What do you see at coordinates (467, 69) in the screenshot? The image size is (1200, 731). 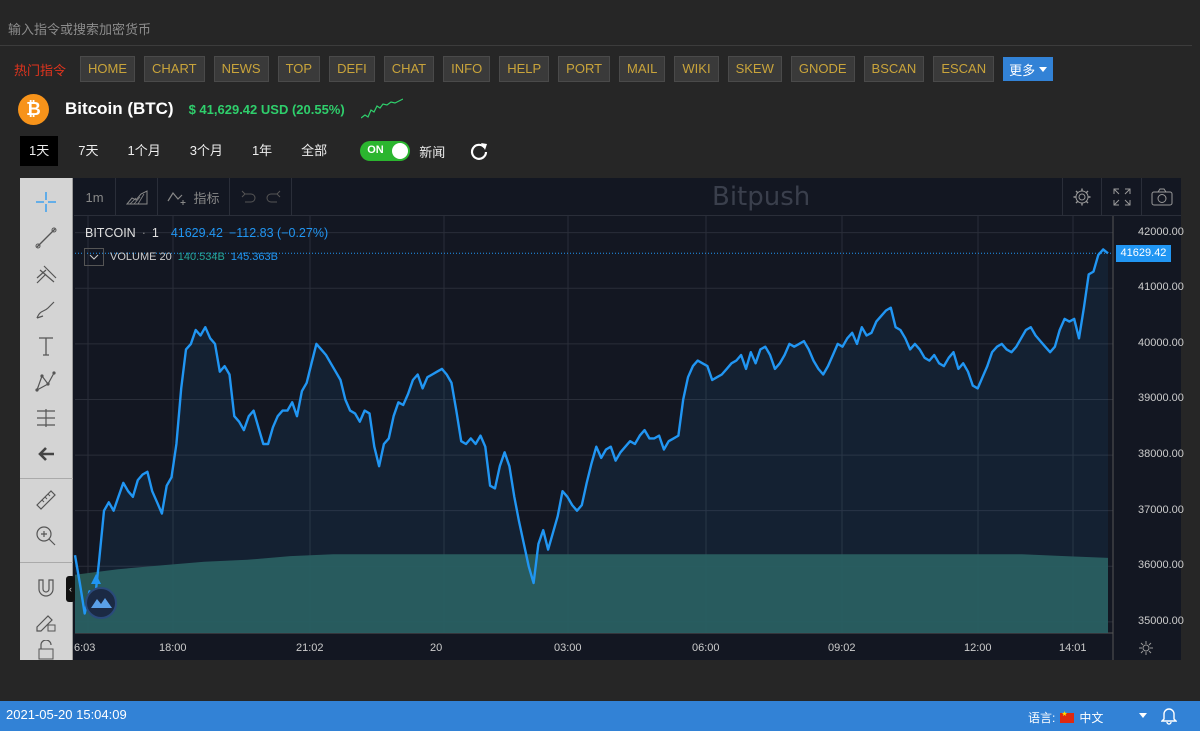 I see `hot-command-info: INFO` at bounding box center [467, 69].